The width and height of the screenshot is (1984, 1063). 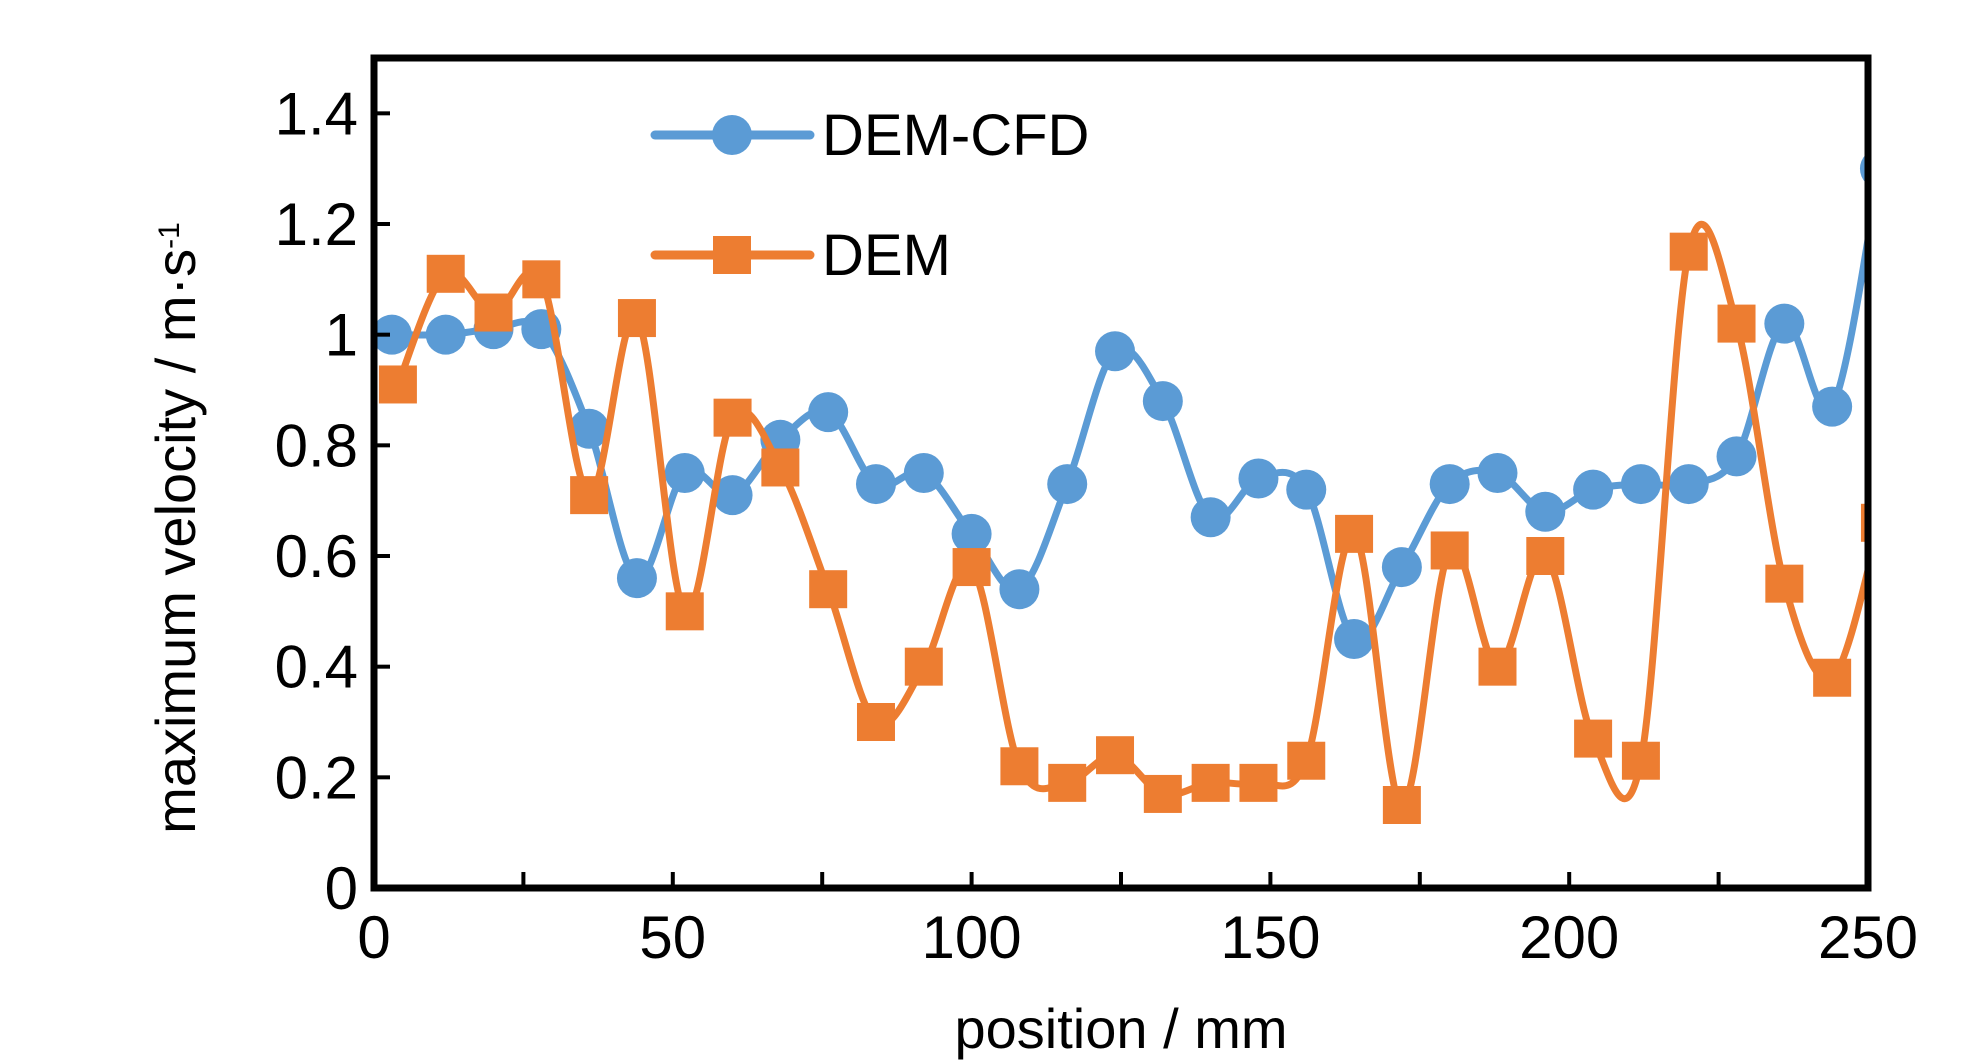 What do you see at coordinates (169, 235) in the screenshot?
I see `y-axis-title-superscript: -1` at bounding box center [169, 235].